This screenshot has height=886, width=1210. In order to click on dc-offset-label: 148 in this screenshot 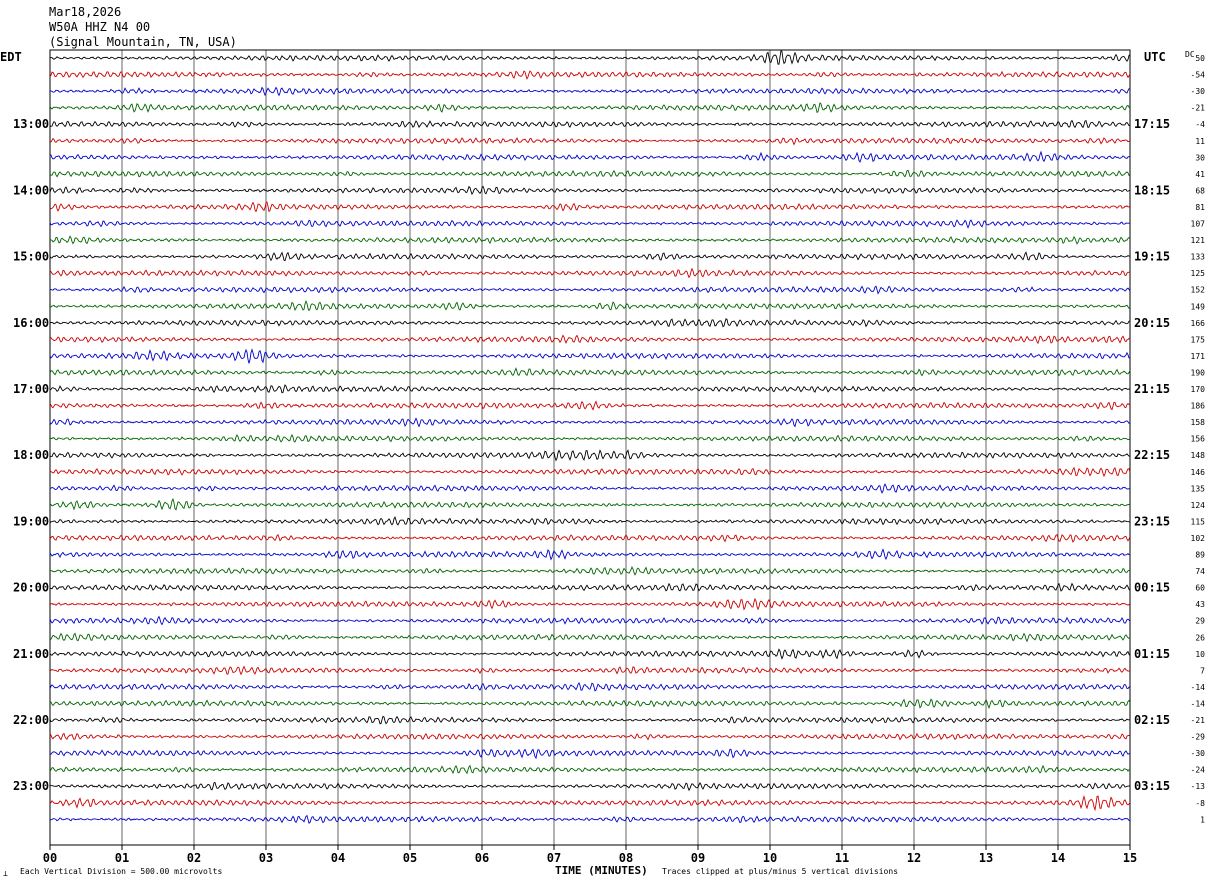, I will do `click(1198, 455)`.